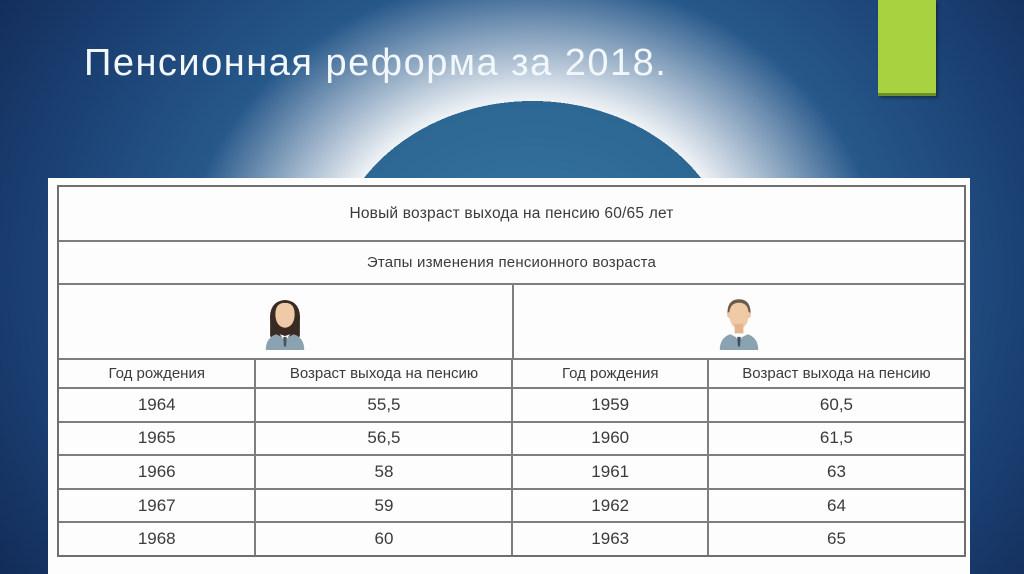  Describe the element at coordinates (608, 505) in the screenshot. I see `cell-birth-year: 1962` at that location.